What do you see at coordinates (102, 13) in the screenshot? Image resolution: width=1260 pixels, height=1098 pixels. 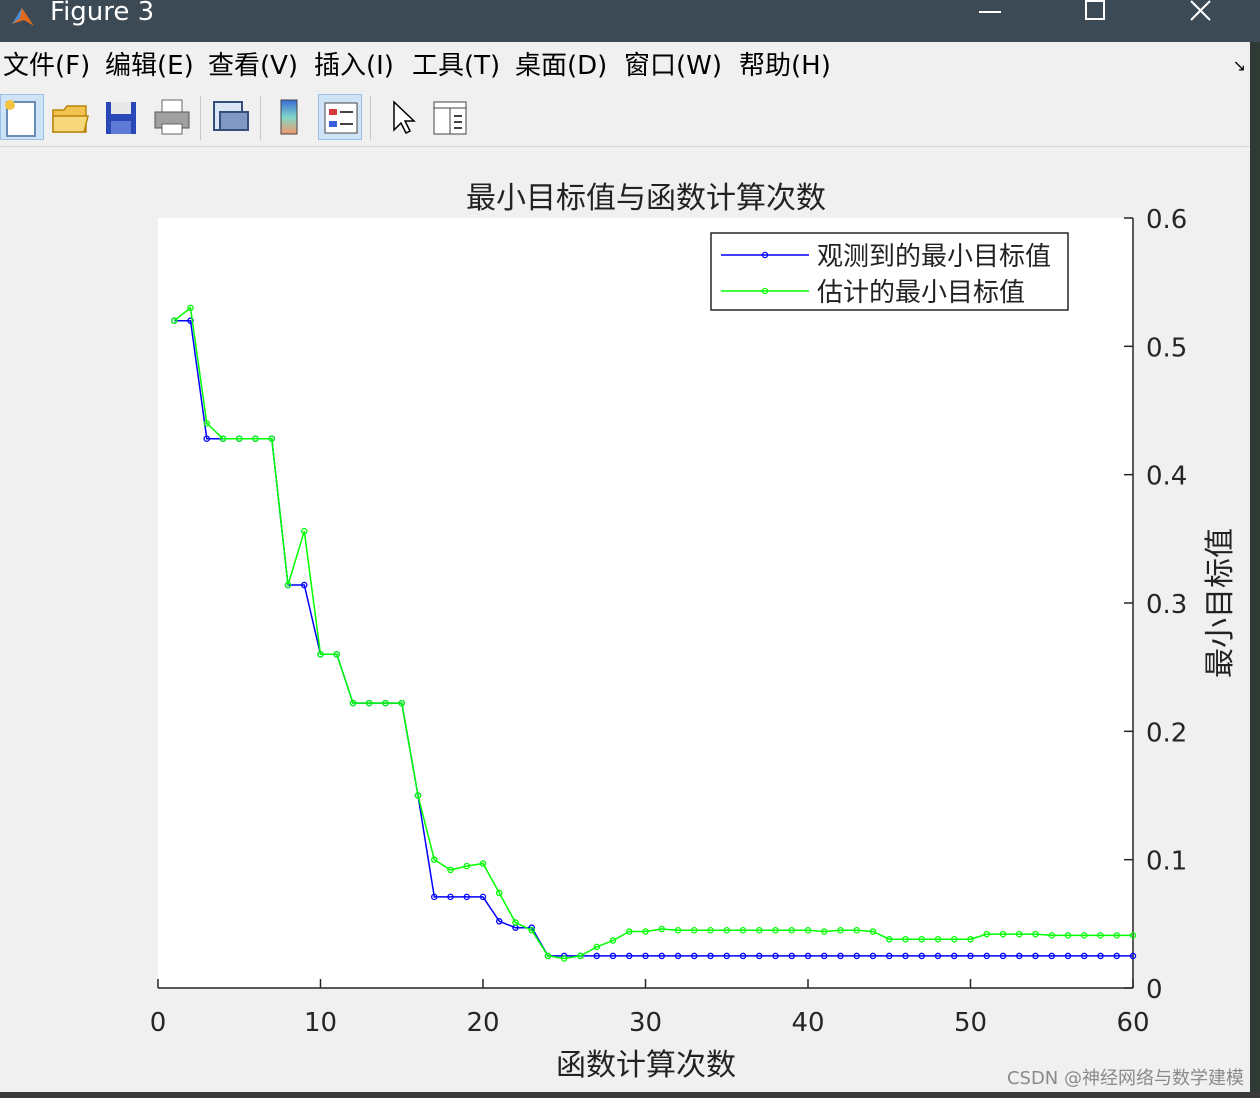 I see `window-title: Figure 3` at bounding box center [102, 13].